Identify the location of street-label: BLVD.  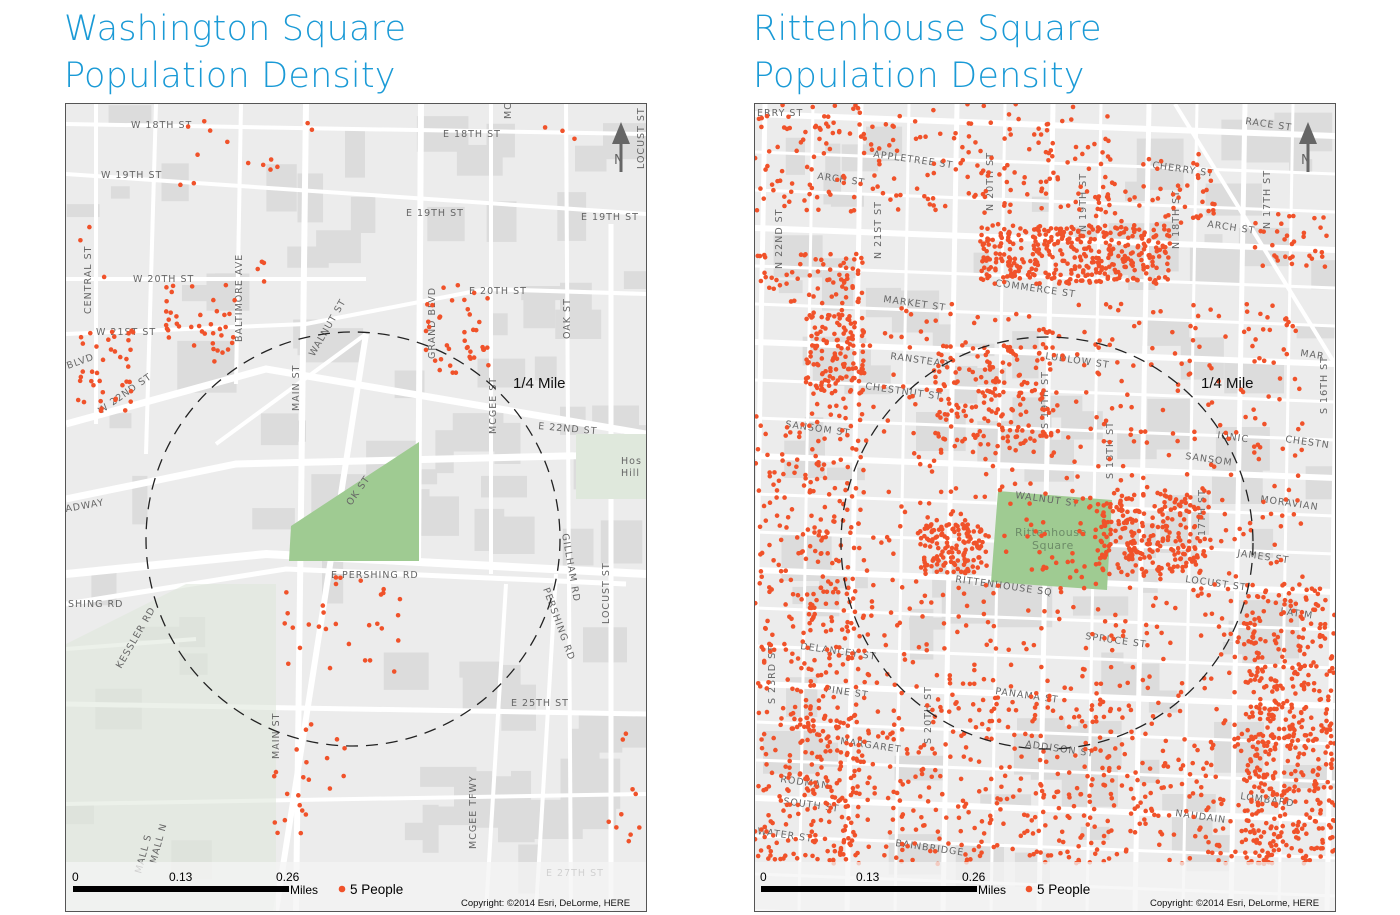
(80, 362).